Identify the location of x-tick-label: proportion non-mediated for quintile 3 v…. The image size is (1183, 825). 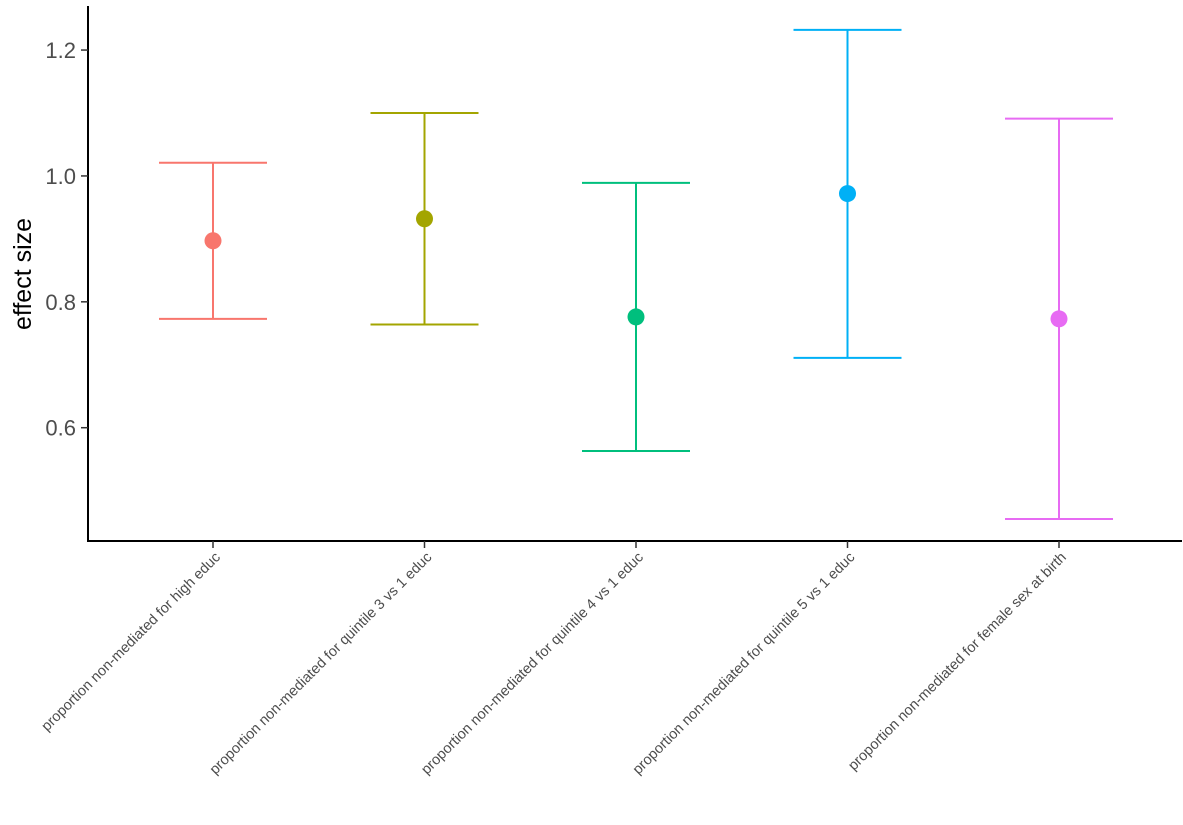
(321, 664).